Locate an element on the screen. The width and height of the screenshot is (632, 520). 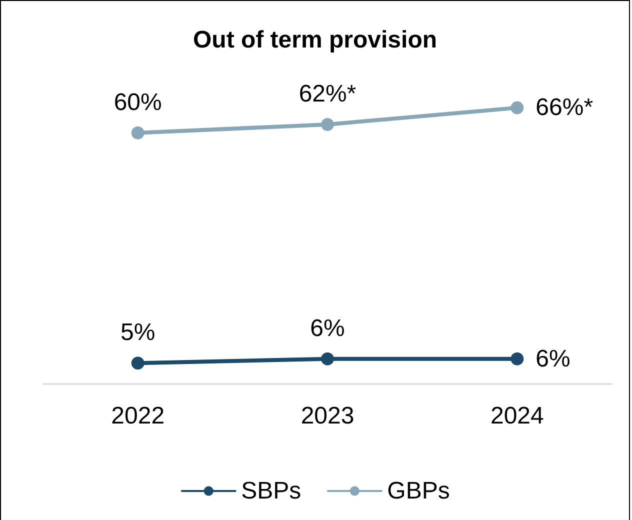
chart-title: Out of term provision is located at coordinates (315, 40).